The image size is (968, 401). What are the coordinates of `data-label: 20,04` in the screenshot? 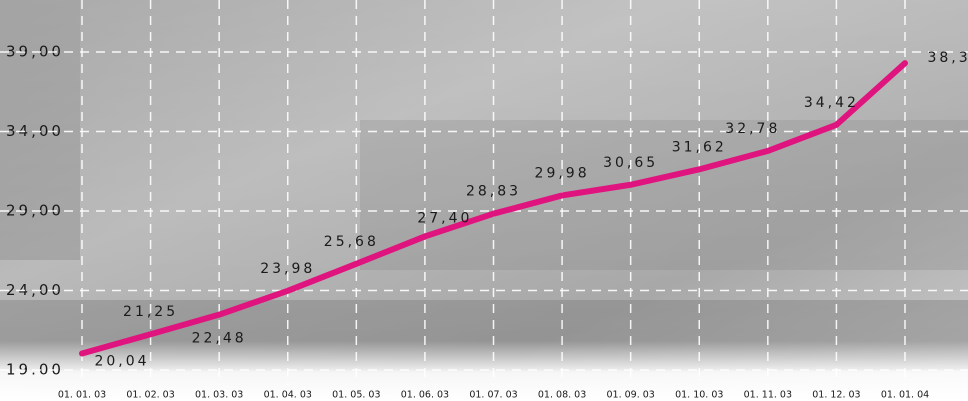 It's located at (121, 361).